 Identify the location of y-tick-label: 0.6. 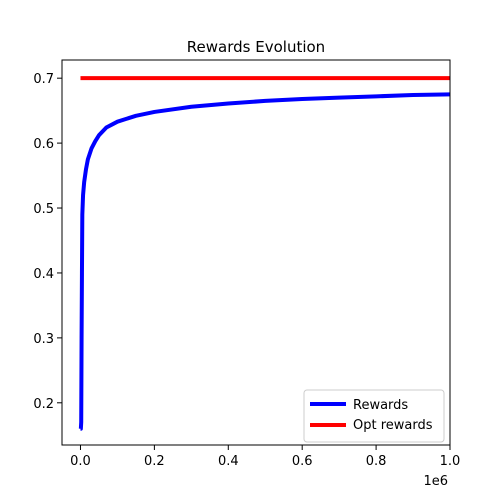
(43, 144).